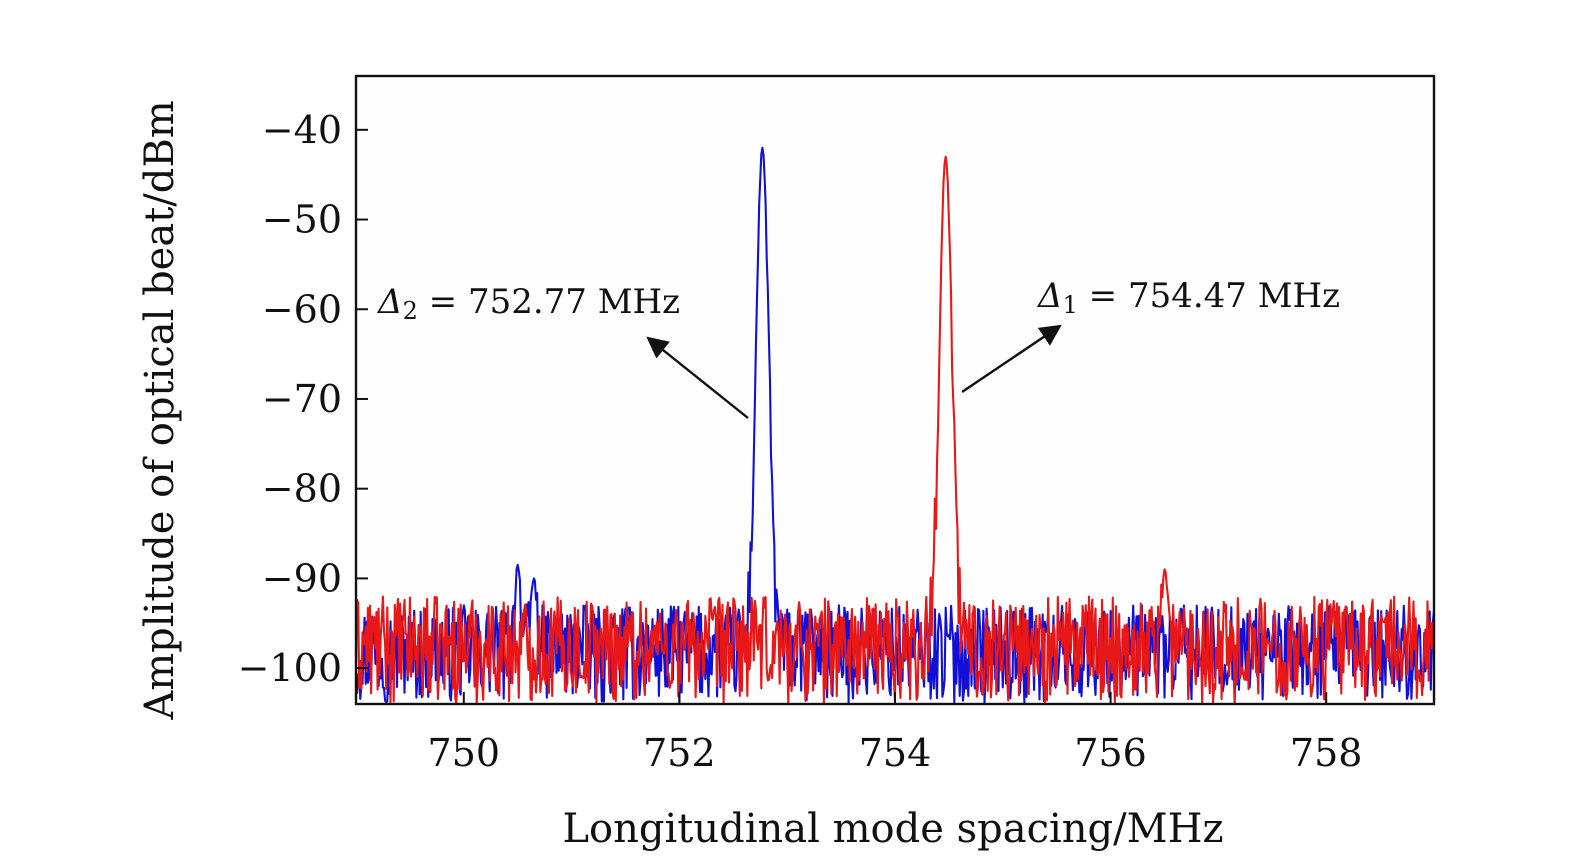  What do you see at coordinates (290, 668) in the screenshot?
I see `y-tick-label: −100` at bounding box center [290, 668].